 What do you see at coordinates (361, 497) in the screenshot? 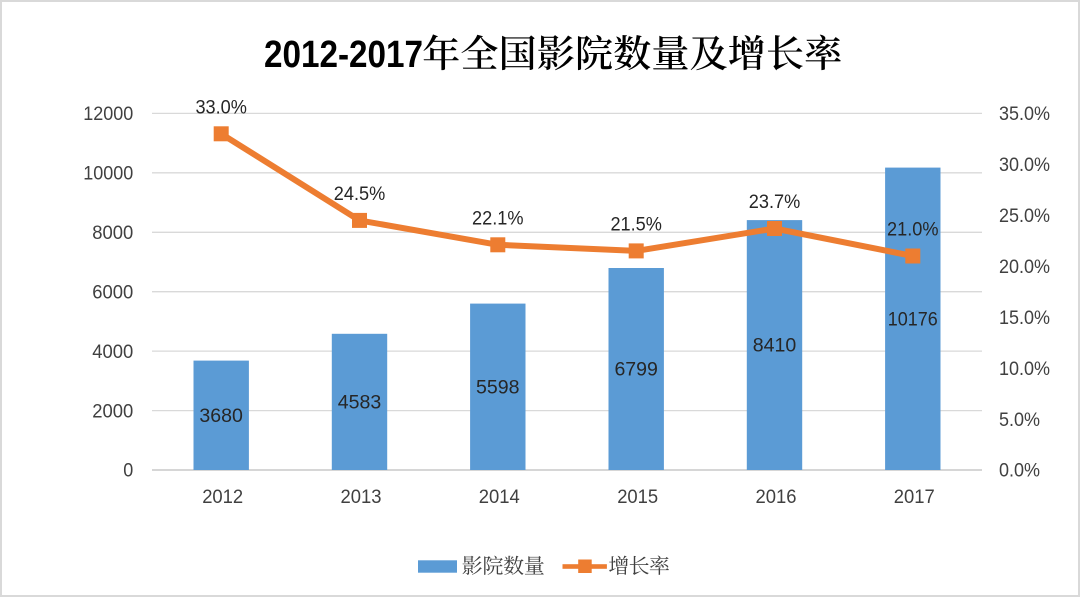
I see `svg-text: 2013` at bounding box center [361, 497].